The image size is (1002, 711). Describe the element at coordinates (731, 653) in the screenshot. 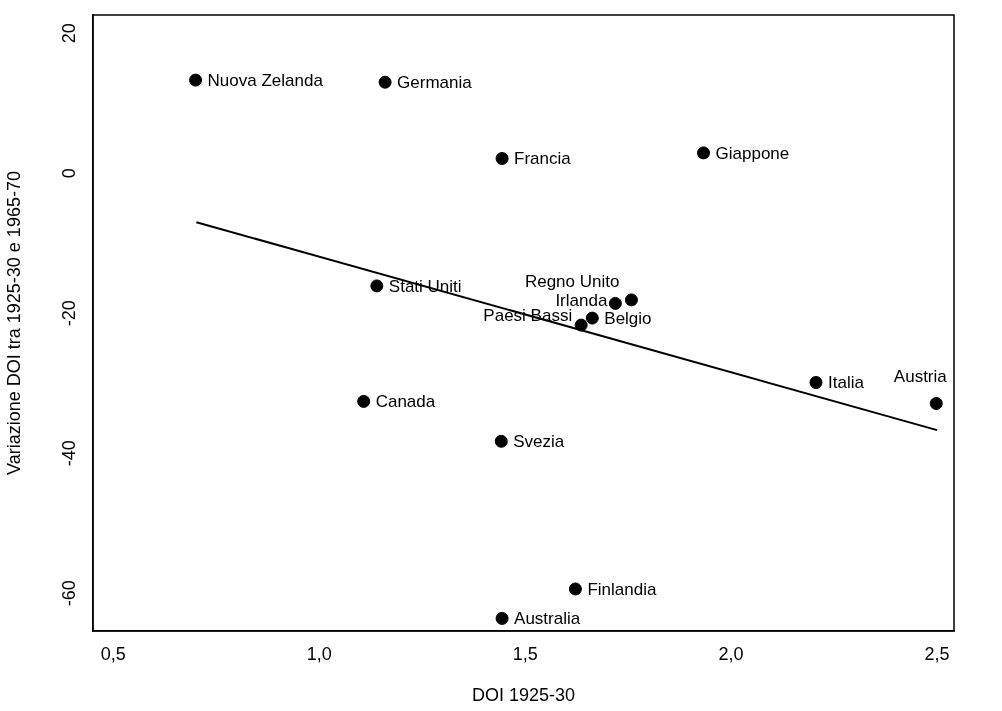

I see `x-tick-label: 2,0` at that location.